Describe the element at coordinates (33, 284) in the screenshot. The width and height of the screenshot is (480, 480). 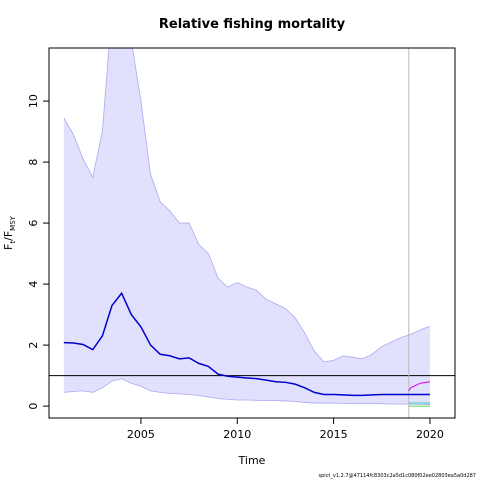
I see `y-tick-label: 4` at that location.